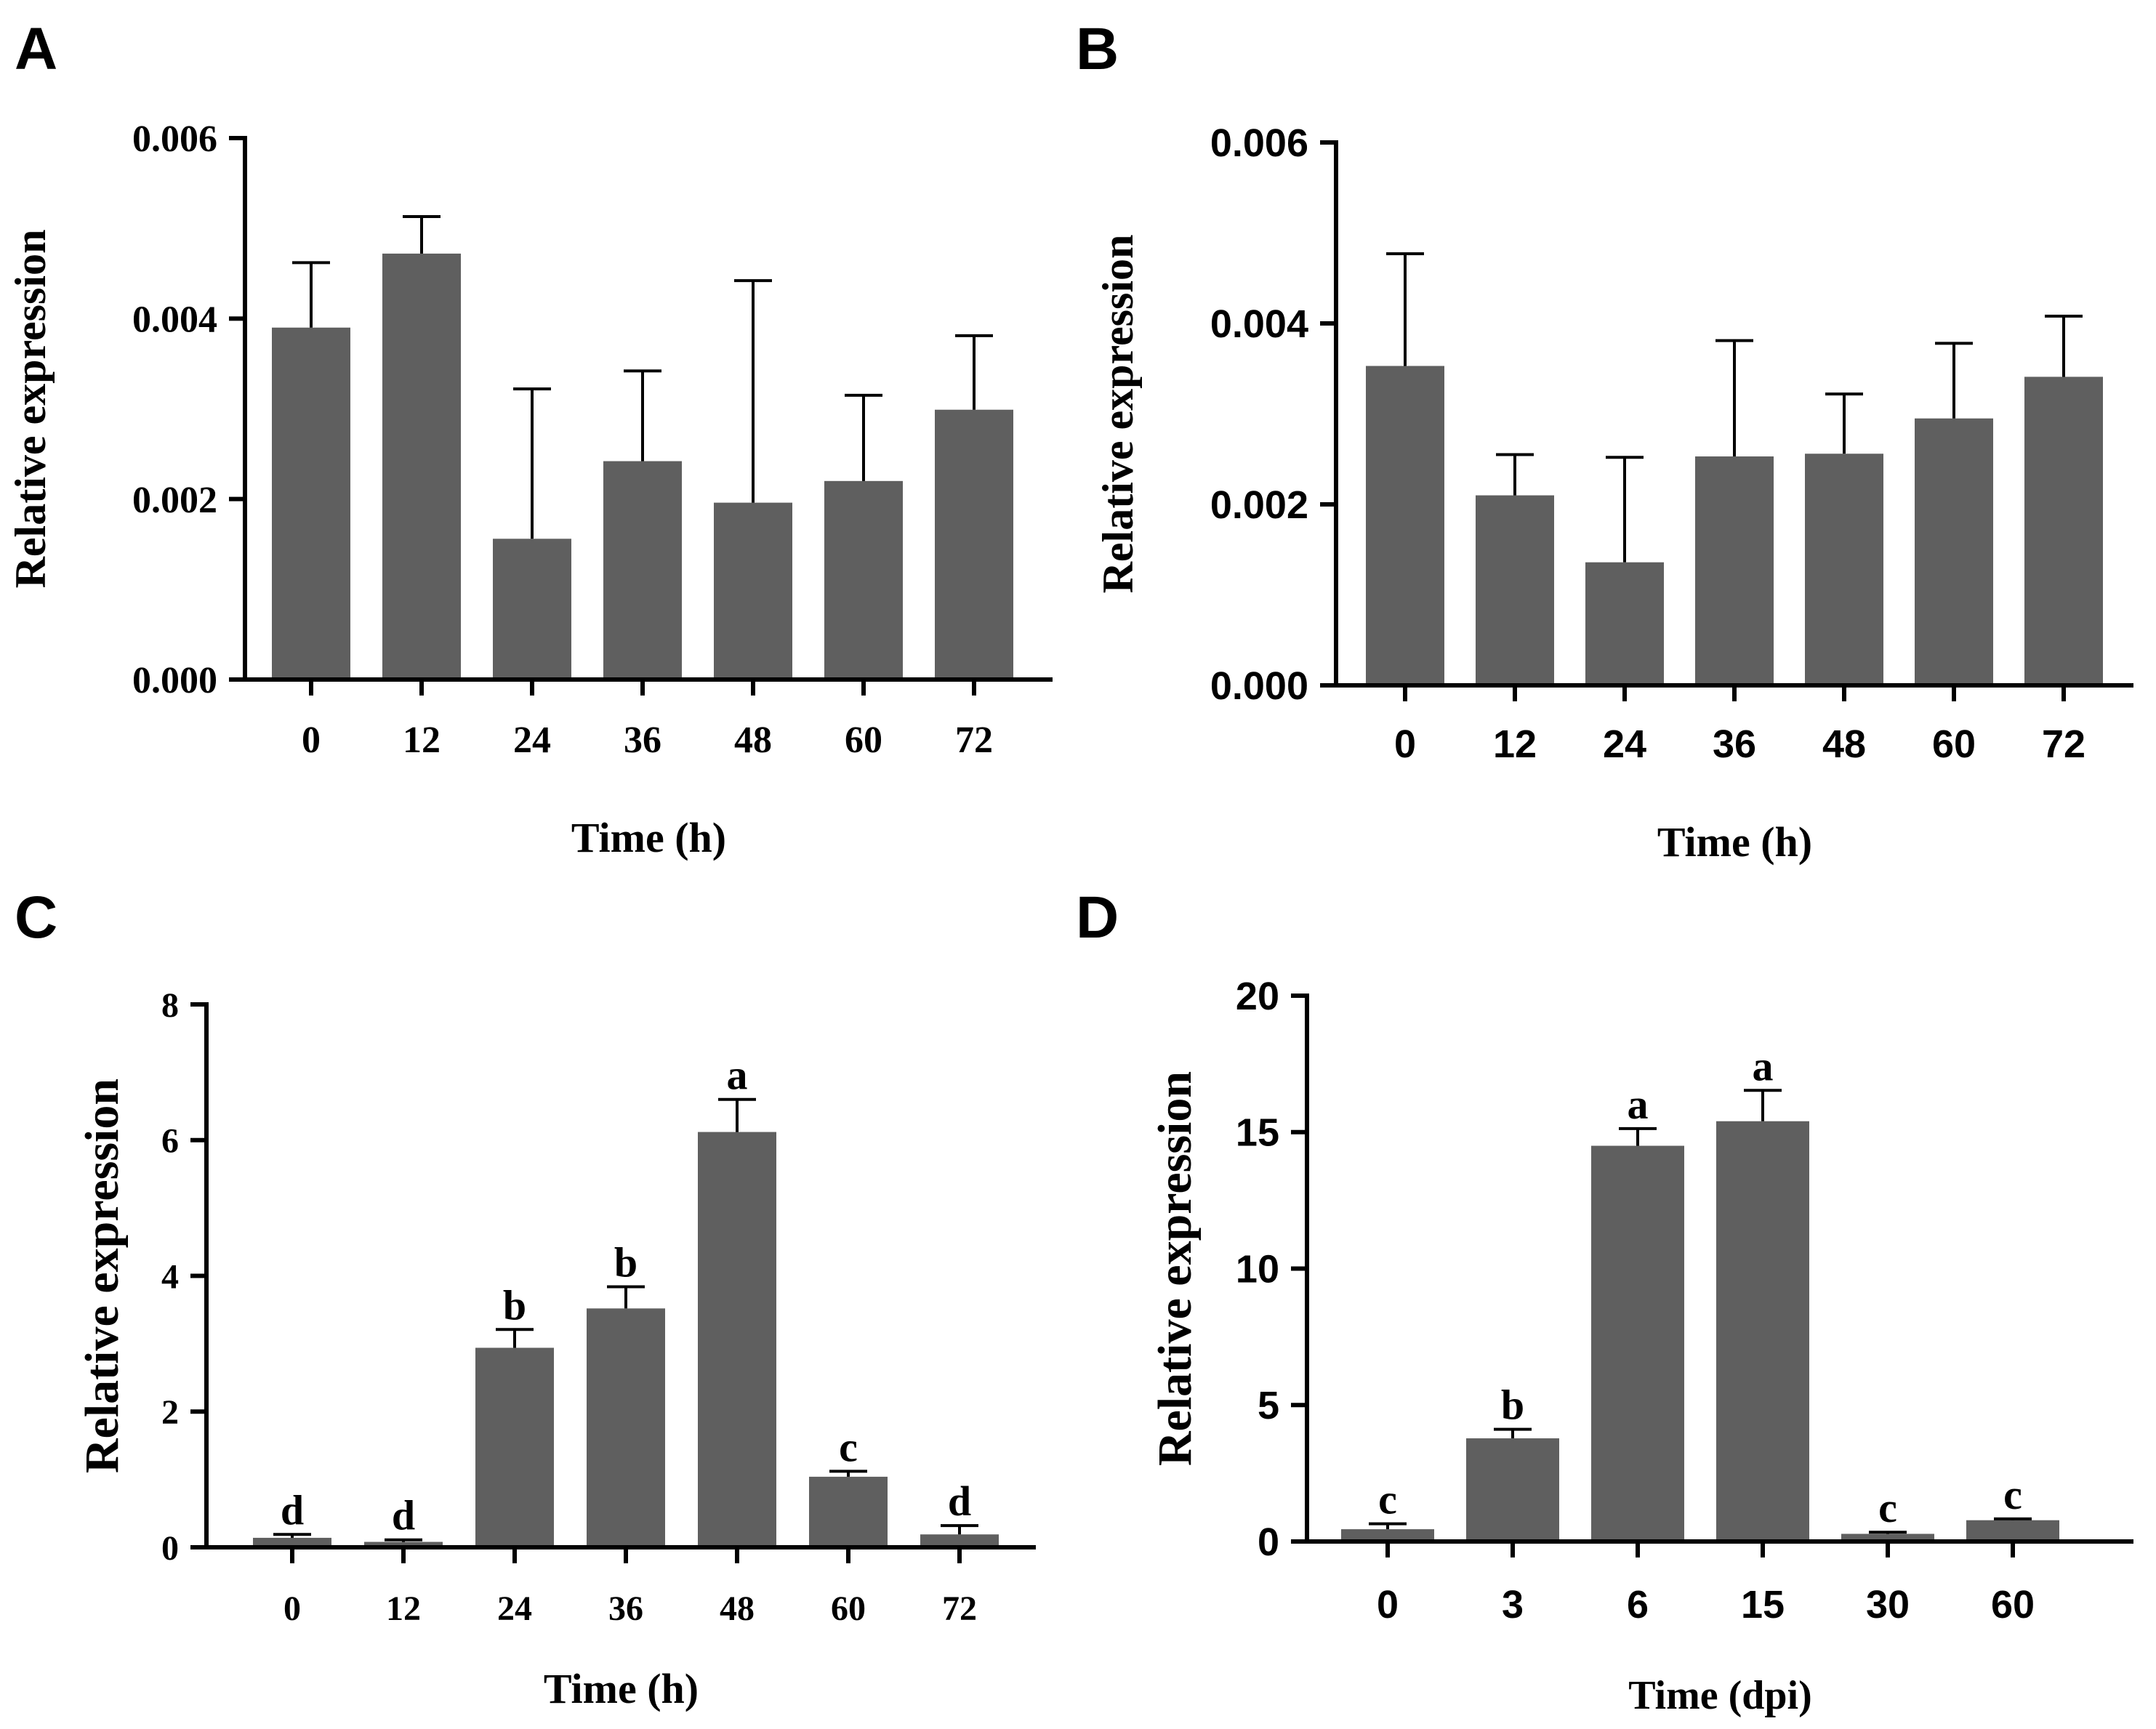 The width and height of the screenshot is (2156, 1729). Describe the element at coordinates (1257, 996) in the screenshot. I see `y-tick-label: 20` at that location.